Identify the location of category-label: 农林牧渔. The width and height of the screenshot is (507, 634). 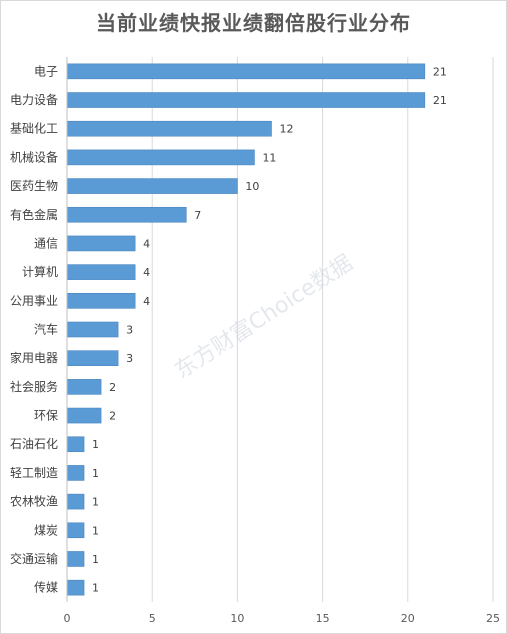
(34, 502).